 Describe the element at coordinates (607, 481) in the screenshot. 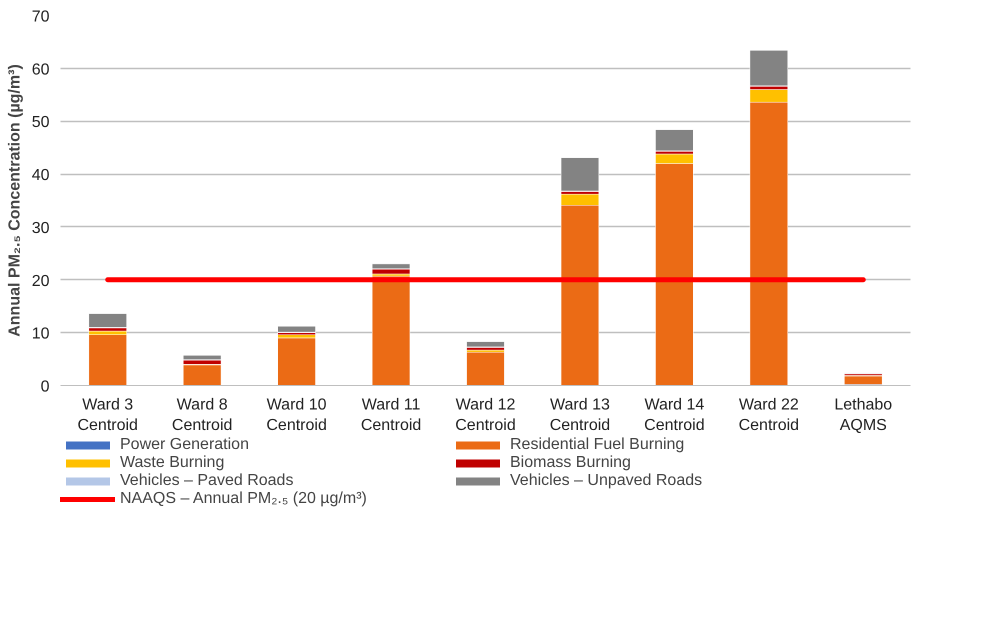

I see `legend-label: Vehicles – Unpaved Roads` at that location.